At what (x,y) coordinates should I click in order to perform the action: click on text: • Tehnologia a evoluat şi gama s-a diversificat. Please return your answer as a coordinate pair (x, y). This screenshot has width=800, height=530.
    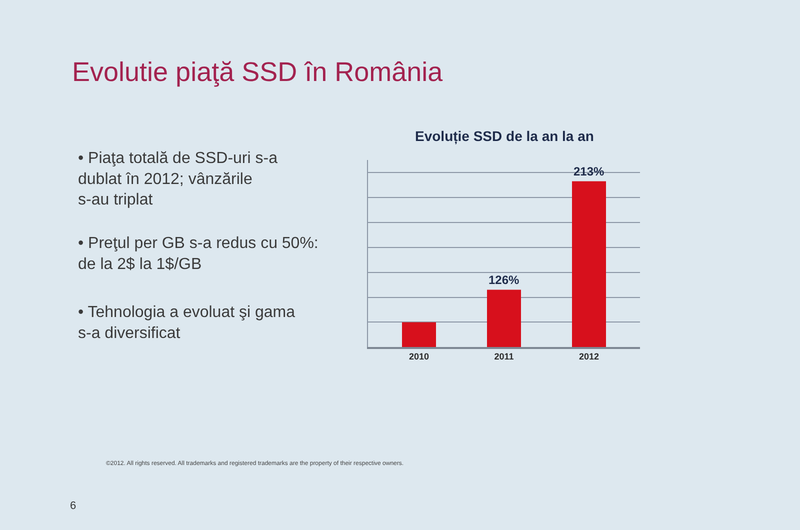
    Looking at the image, I should click on (187, 323).